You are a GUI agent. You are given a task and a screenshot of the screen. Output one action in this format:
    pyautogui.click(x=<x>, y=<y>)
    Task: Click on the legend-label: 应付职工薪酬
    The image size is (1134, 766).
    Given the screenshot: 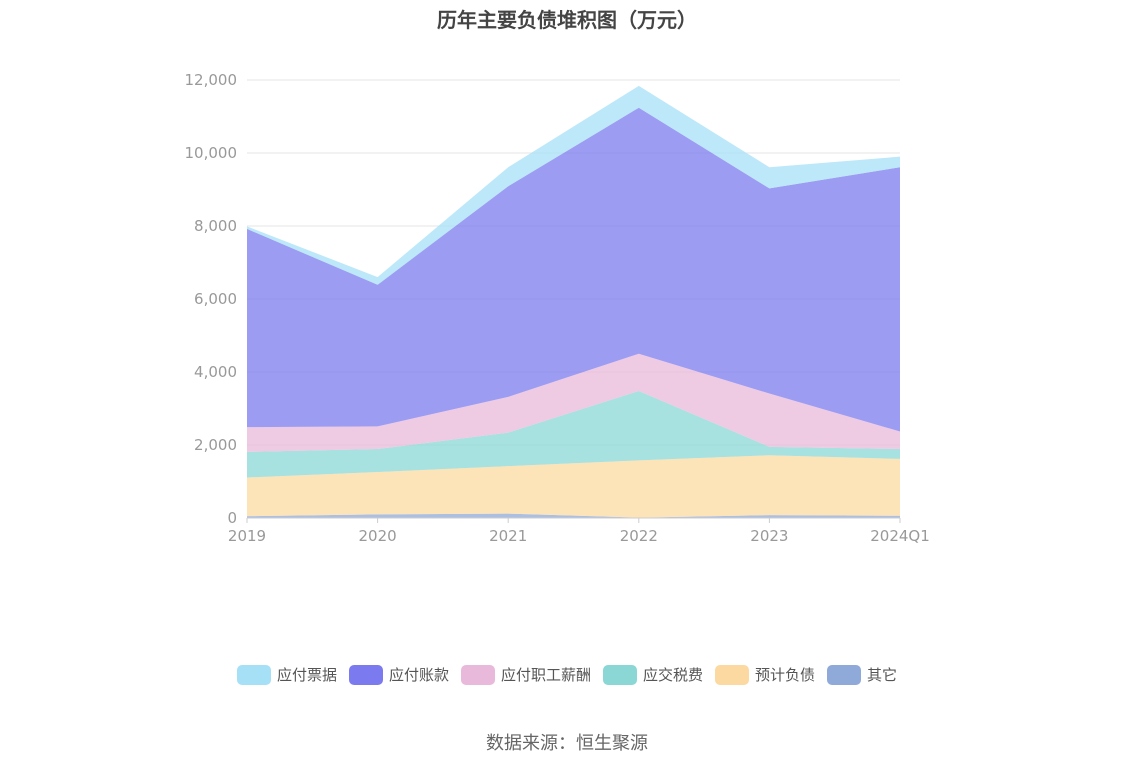 What is the action you would take?
    pyautogui.click(x=545, y=675)
    